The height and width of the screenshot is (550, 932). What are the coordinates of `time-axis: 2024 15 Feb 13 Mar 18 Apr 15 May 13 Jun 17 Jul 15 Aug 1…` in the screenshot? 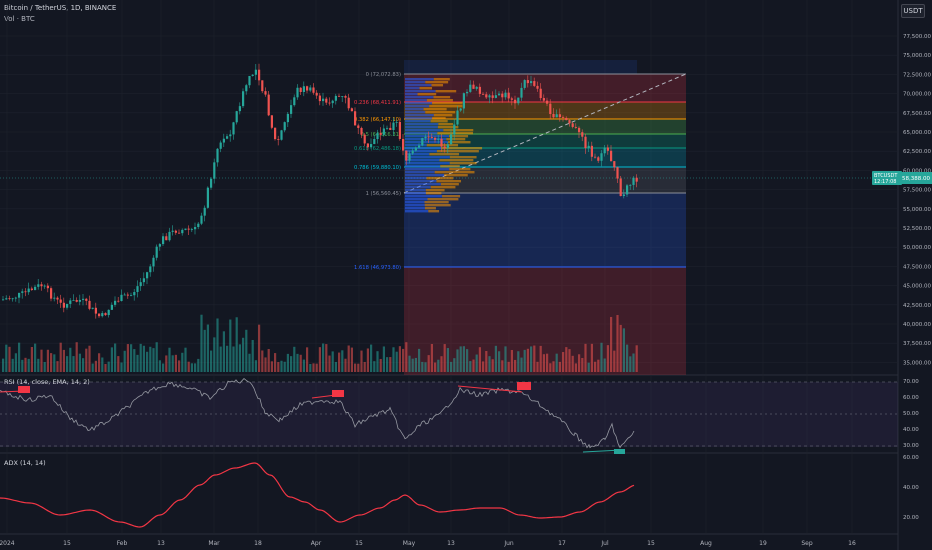 It's located at (428, 543).